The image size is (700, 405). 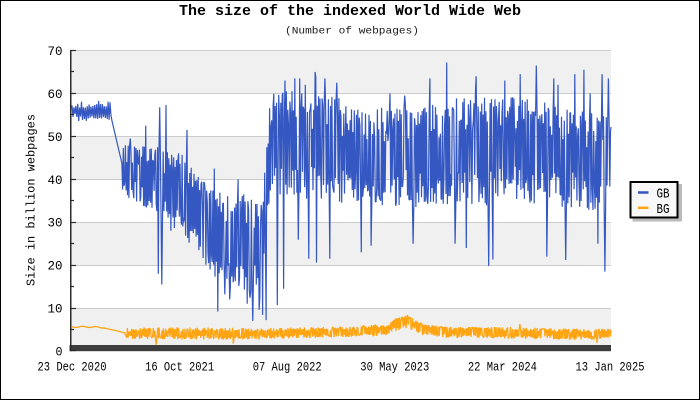 I want to click on svg-text: (Number of webpages), so click(x=352, y=32).